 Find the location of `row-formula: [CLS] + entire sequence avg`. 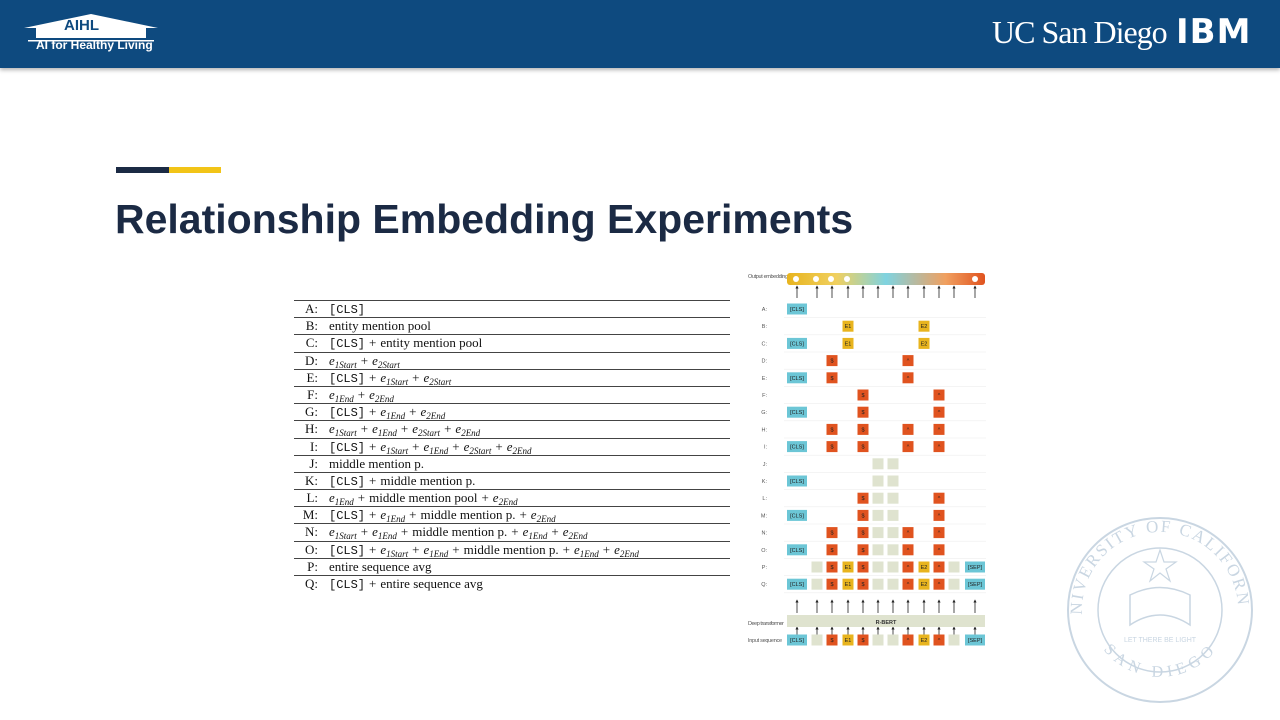

row-formula: [CLS] + entire sequence avg is located at coordinates (406, 584).